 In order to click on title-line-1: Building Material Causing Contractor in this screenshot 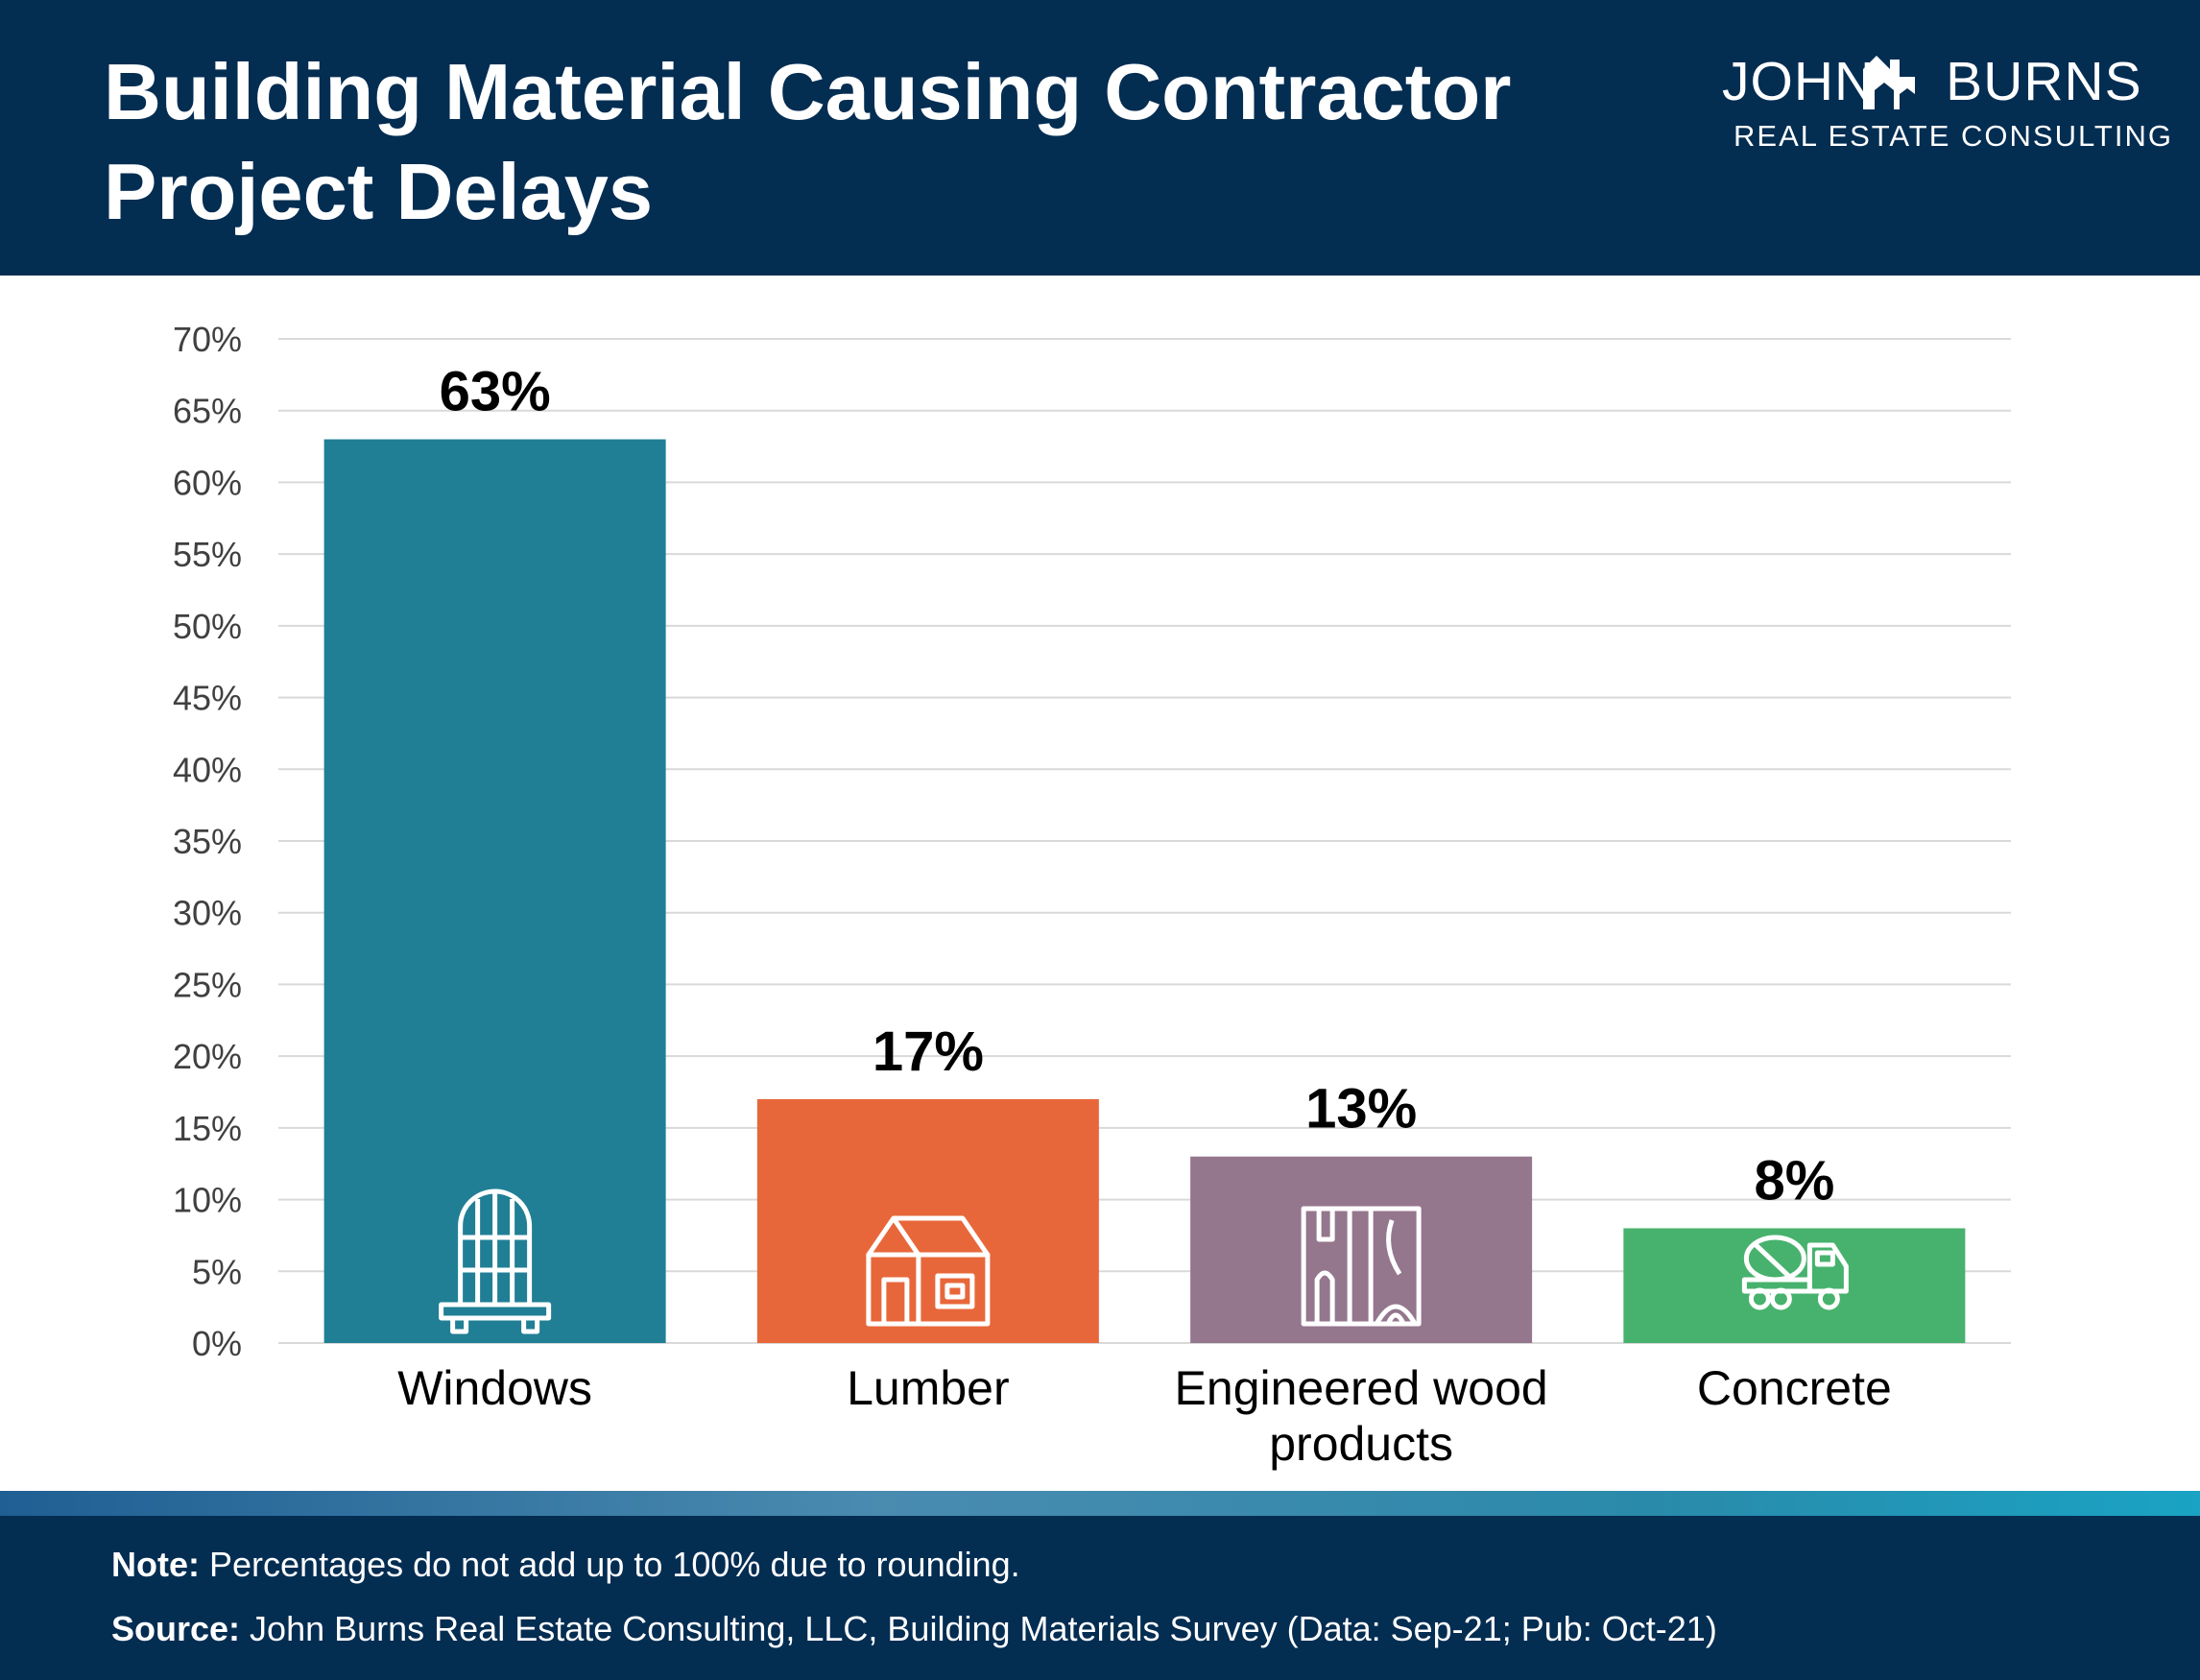, I will do `click(808, 91)`.